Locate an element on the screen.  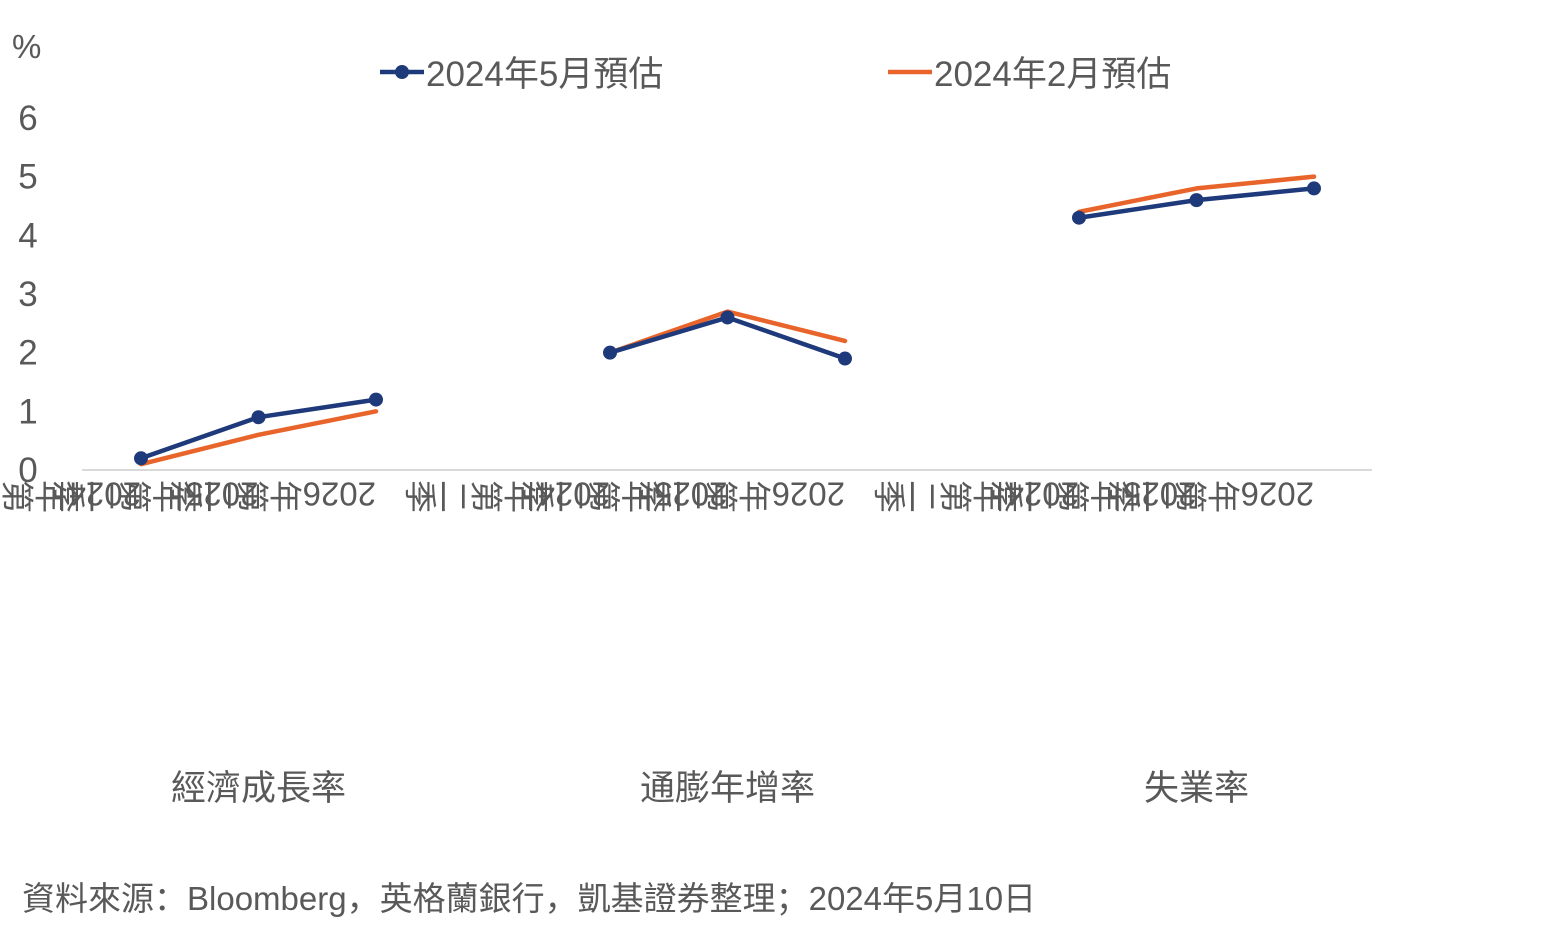
legend-label: 2024年2月預估 is located at coordinates (1052, 74).